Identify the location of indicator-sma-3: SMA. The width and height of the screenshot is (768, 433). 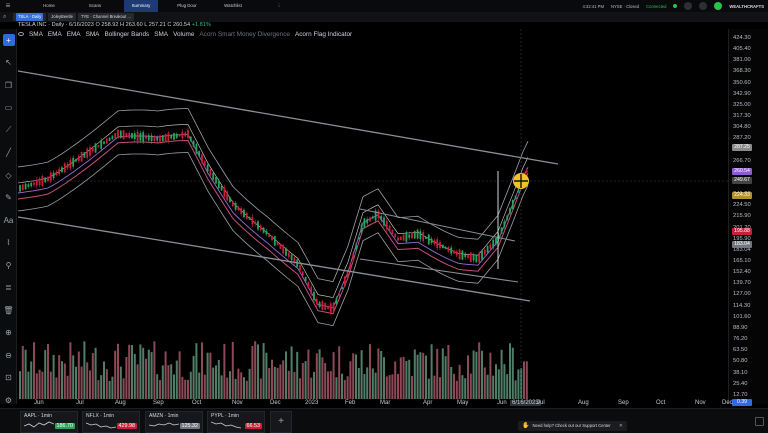
(161, 34).